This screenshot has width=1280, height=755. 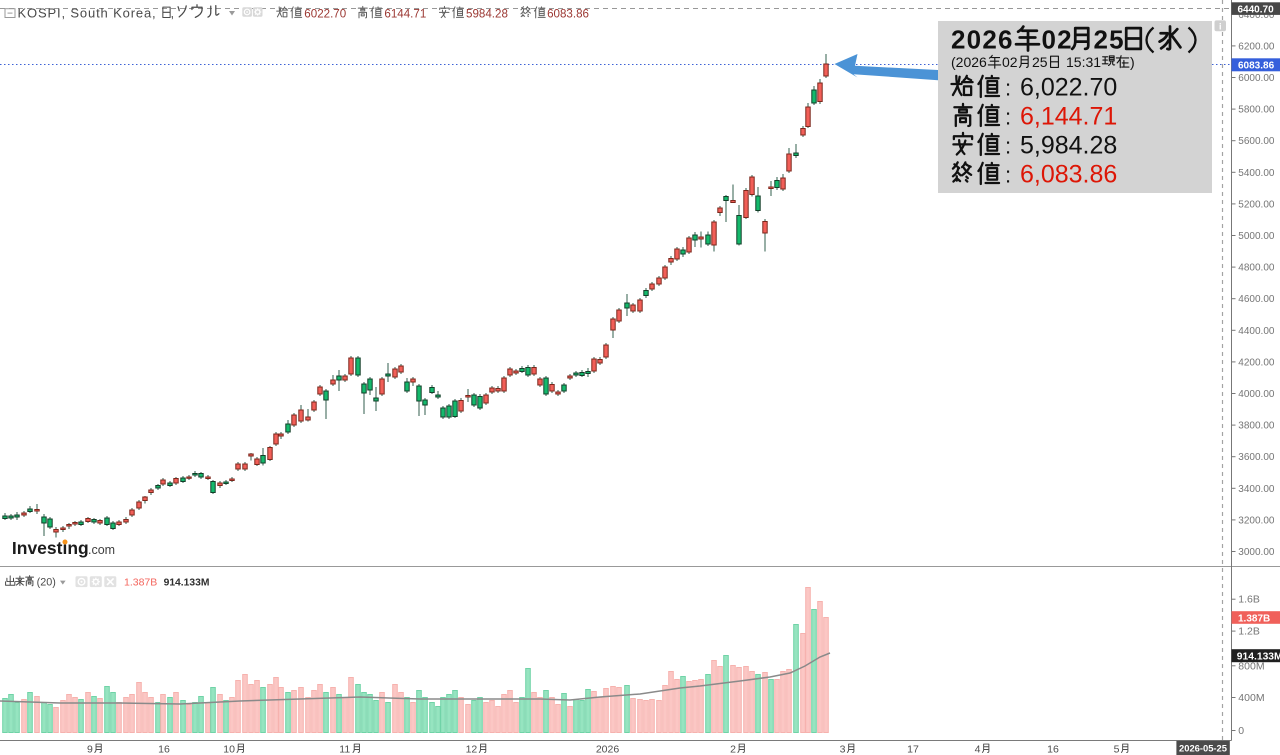 What do you see at coordinates (1256, 394) in the screenshot?
I see `svg-text: 4000.00` at bounding box center [1256, 394].